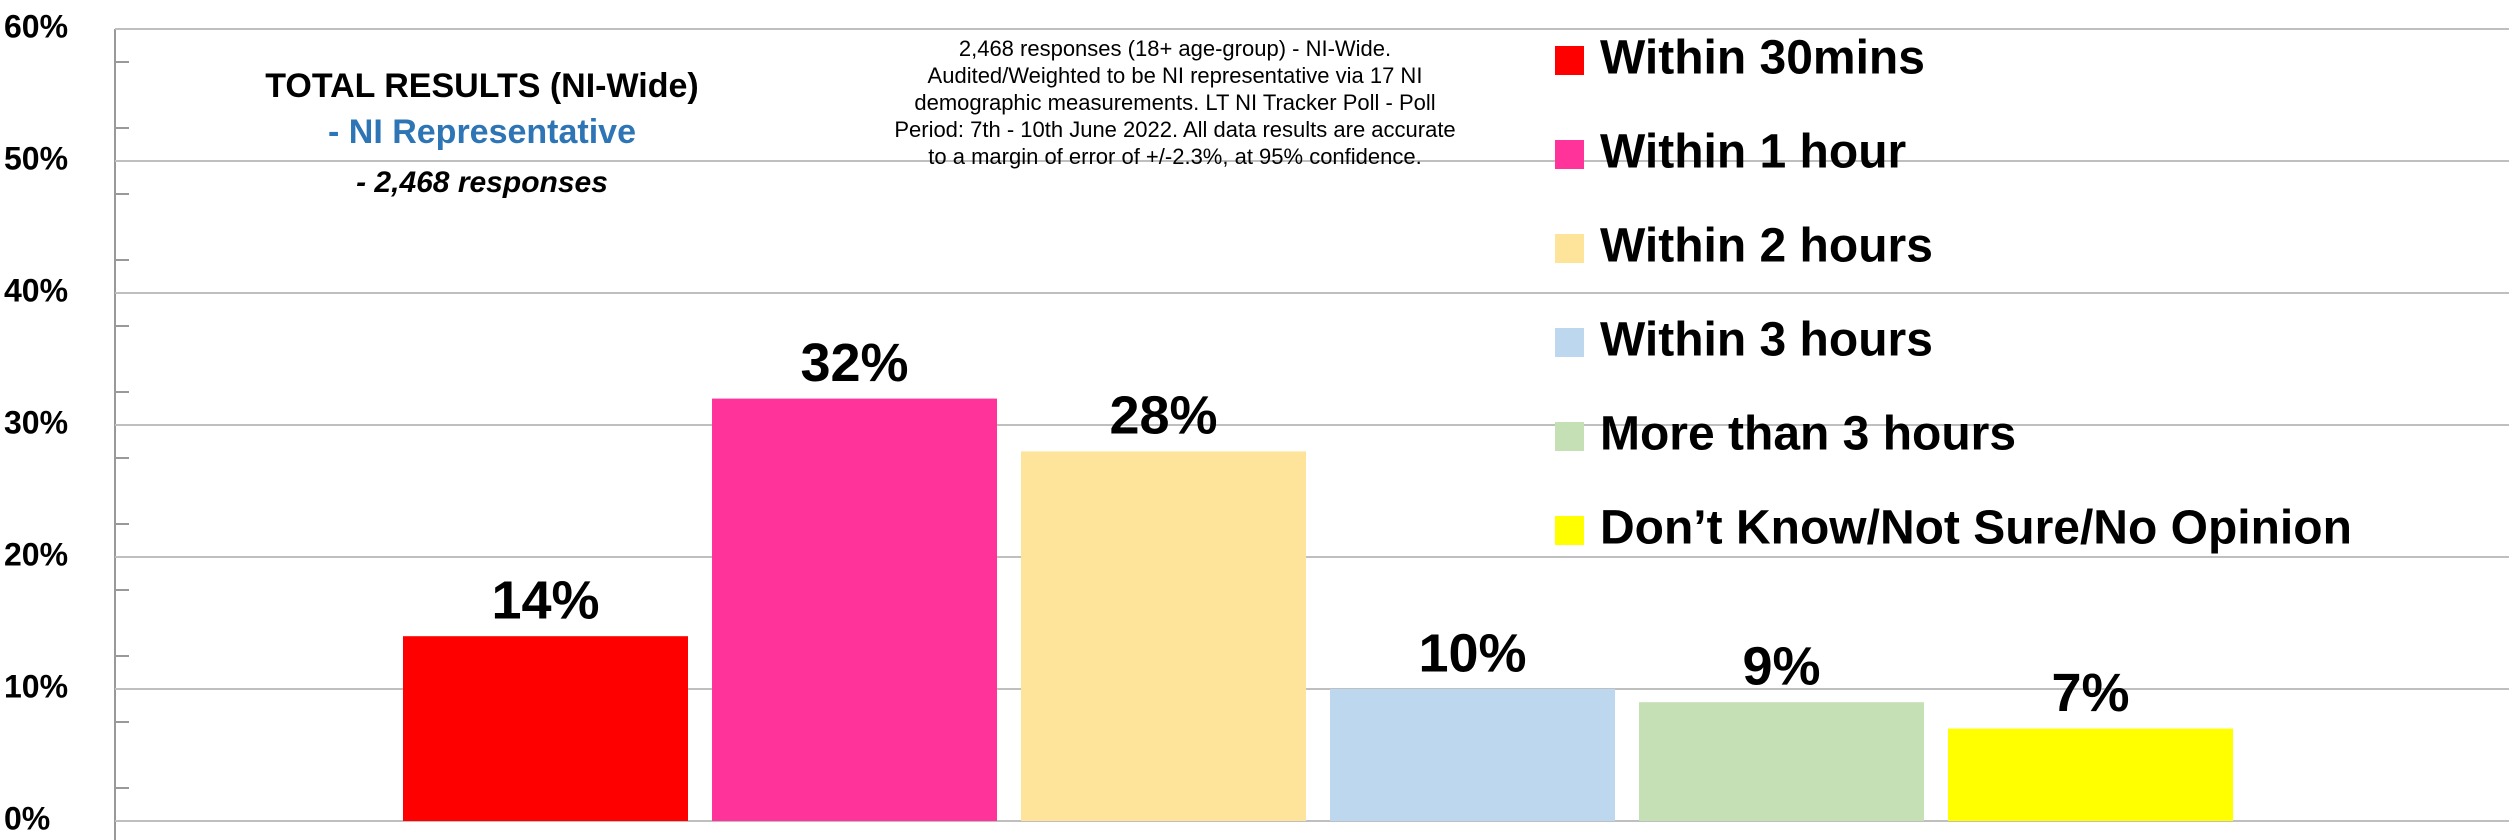  Describe the element at coordinates (1808, 434) in the screenshot. I see `legend-label: More than 3 hours` at that location.